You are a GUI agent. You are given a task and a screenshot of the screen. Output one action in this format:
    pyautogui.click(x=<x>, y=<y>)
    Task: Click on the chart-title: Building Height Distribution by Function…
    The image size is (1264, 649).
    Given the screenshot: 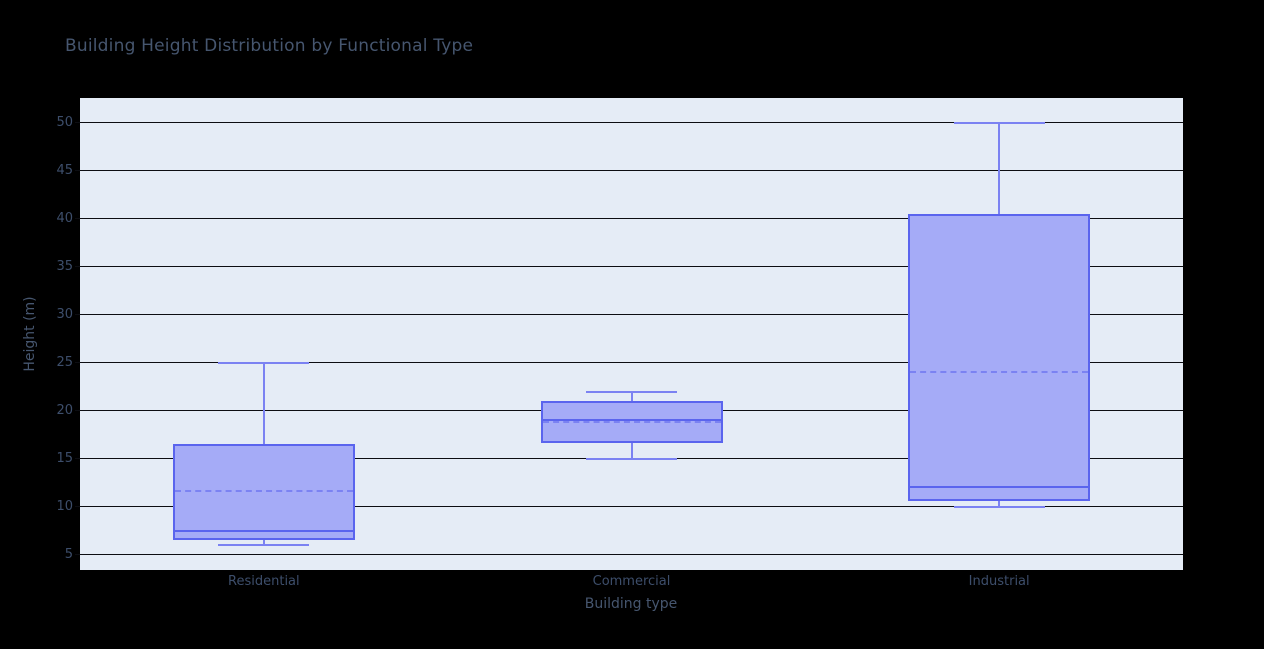 What is the action you would take?
    pyautogui.click(x=269, y=46)
    